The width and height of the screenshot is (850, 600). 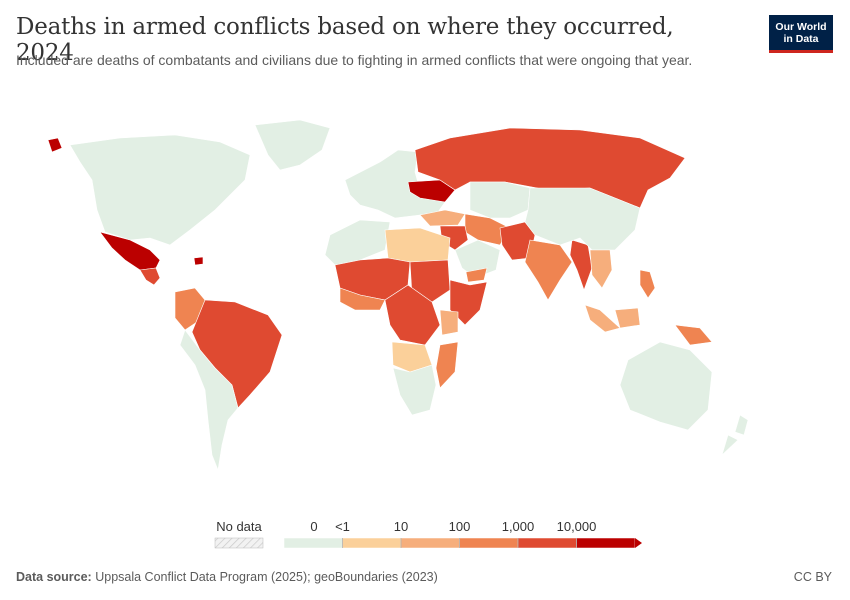 What do you see at coordinates (693, 335) in the screenshot?
I see `region-papua` at bounding box center [693, 335].